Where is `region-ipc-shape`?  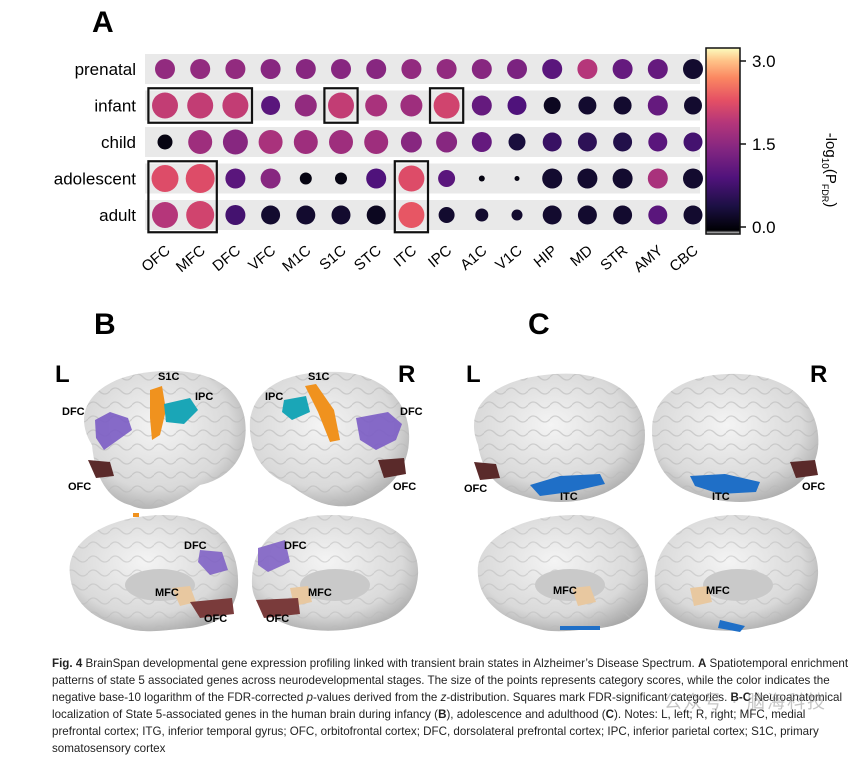 region-ipc-shape is located at coordinates (181, 411).